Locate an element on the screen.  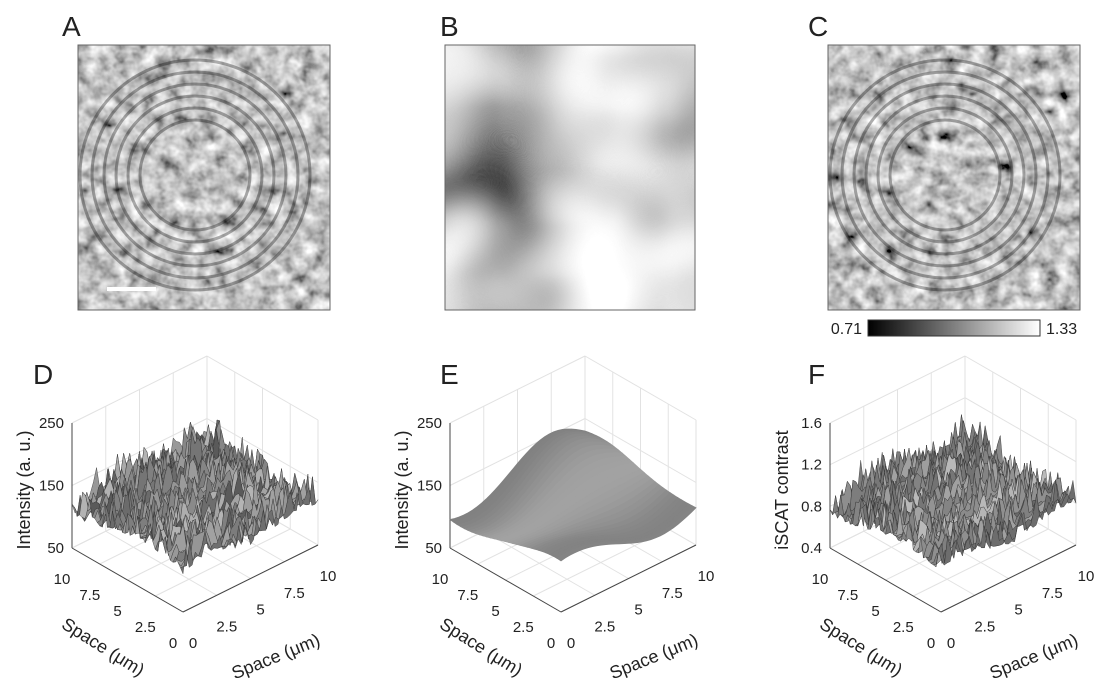
panel-letter: F is located at coordinates (816, 374).